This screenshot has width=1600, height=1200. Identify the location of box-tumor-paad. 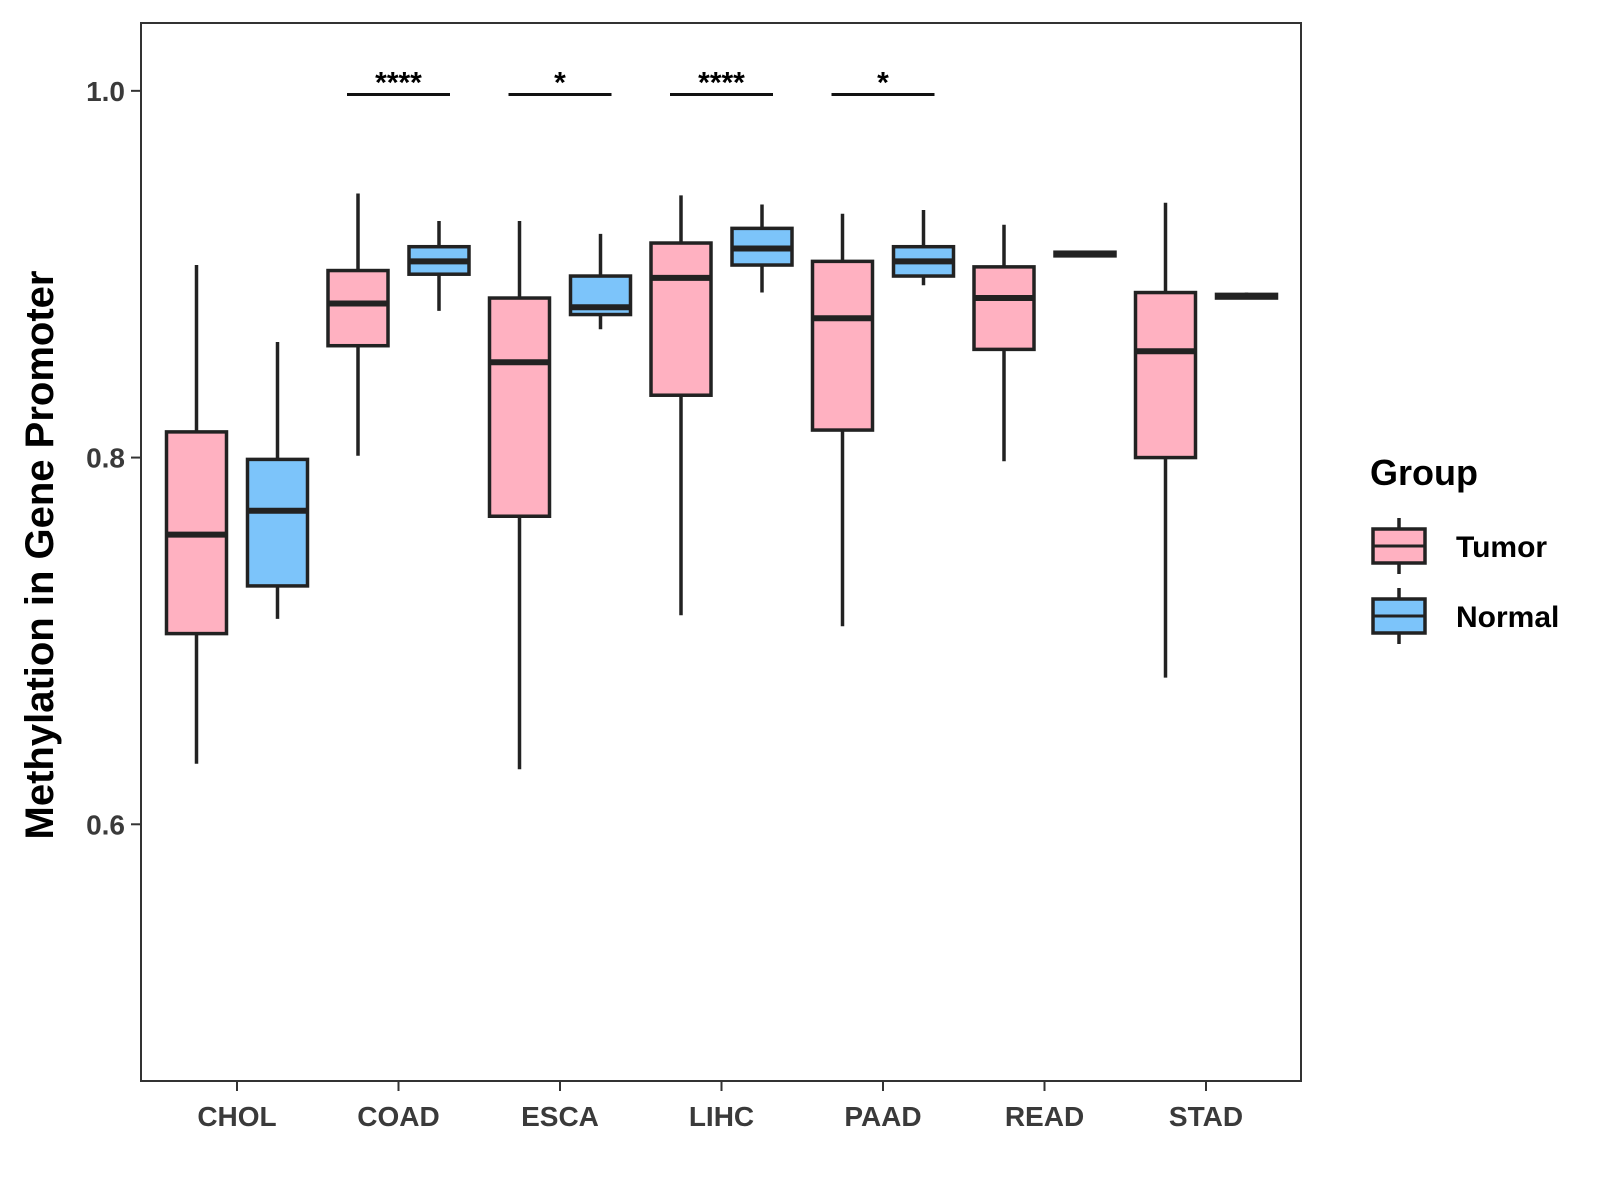
(842, 420).